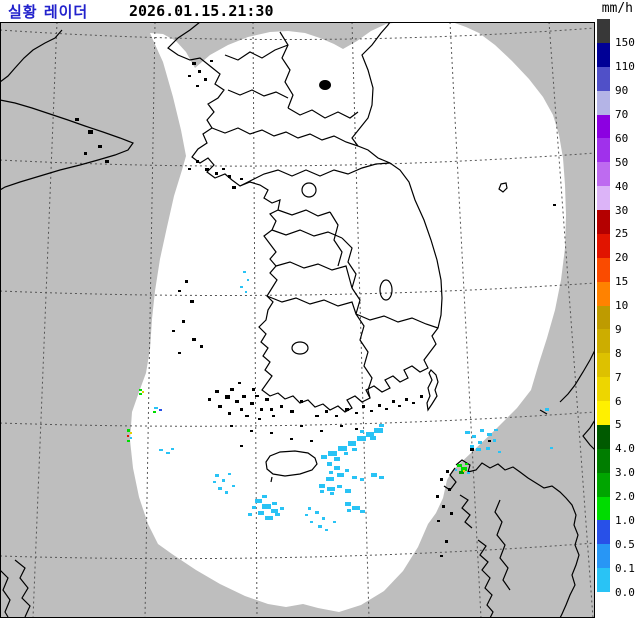  I want to click on scale-tick-label: 110, so click(625, 67).